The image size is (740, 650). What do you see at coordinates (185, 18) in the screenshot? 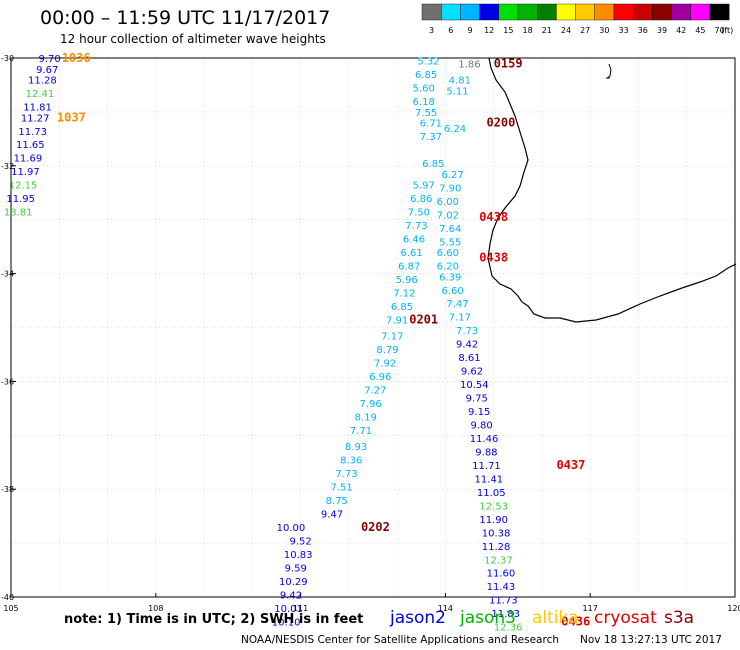
I see `page-title: 00:00 – 11:59 UTC 11/17/2017` at bounding box center [185, 18].